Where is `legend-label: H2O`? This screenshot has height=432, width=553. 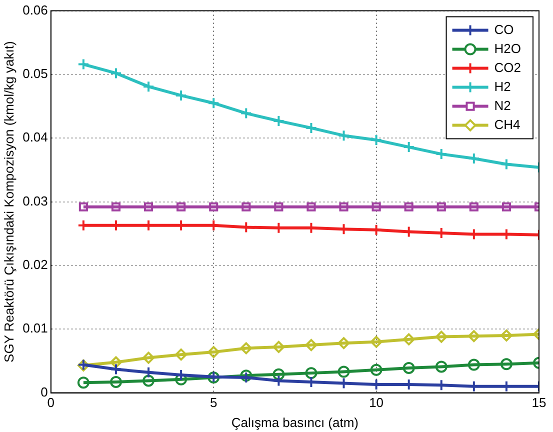
legend-label: H2O is located at coordinates (508, 48).